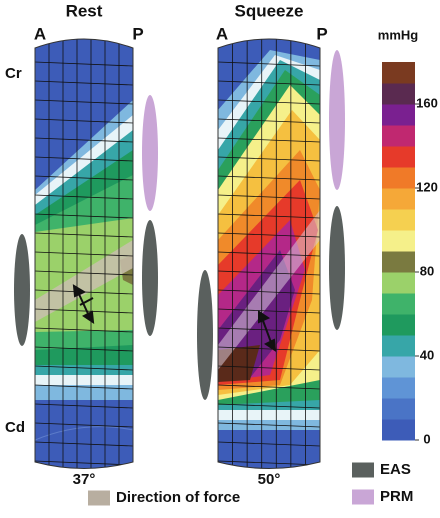 This screenshot has height=518, width=440. What do you see at coordinates (269, 10) in the screenshot?
I see `panel-title: Squeeze` at bounding box center [269, 10].